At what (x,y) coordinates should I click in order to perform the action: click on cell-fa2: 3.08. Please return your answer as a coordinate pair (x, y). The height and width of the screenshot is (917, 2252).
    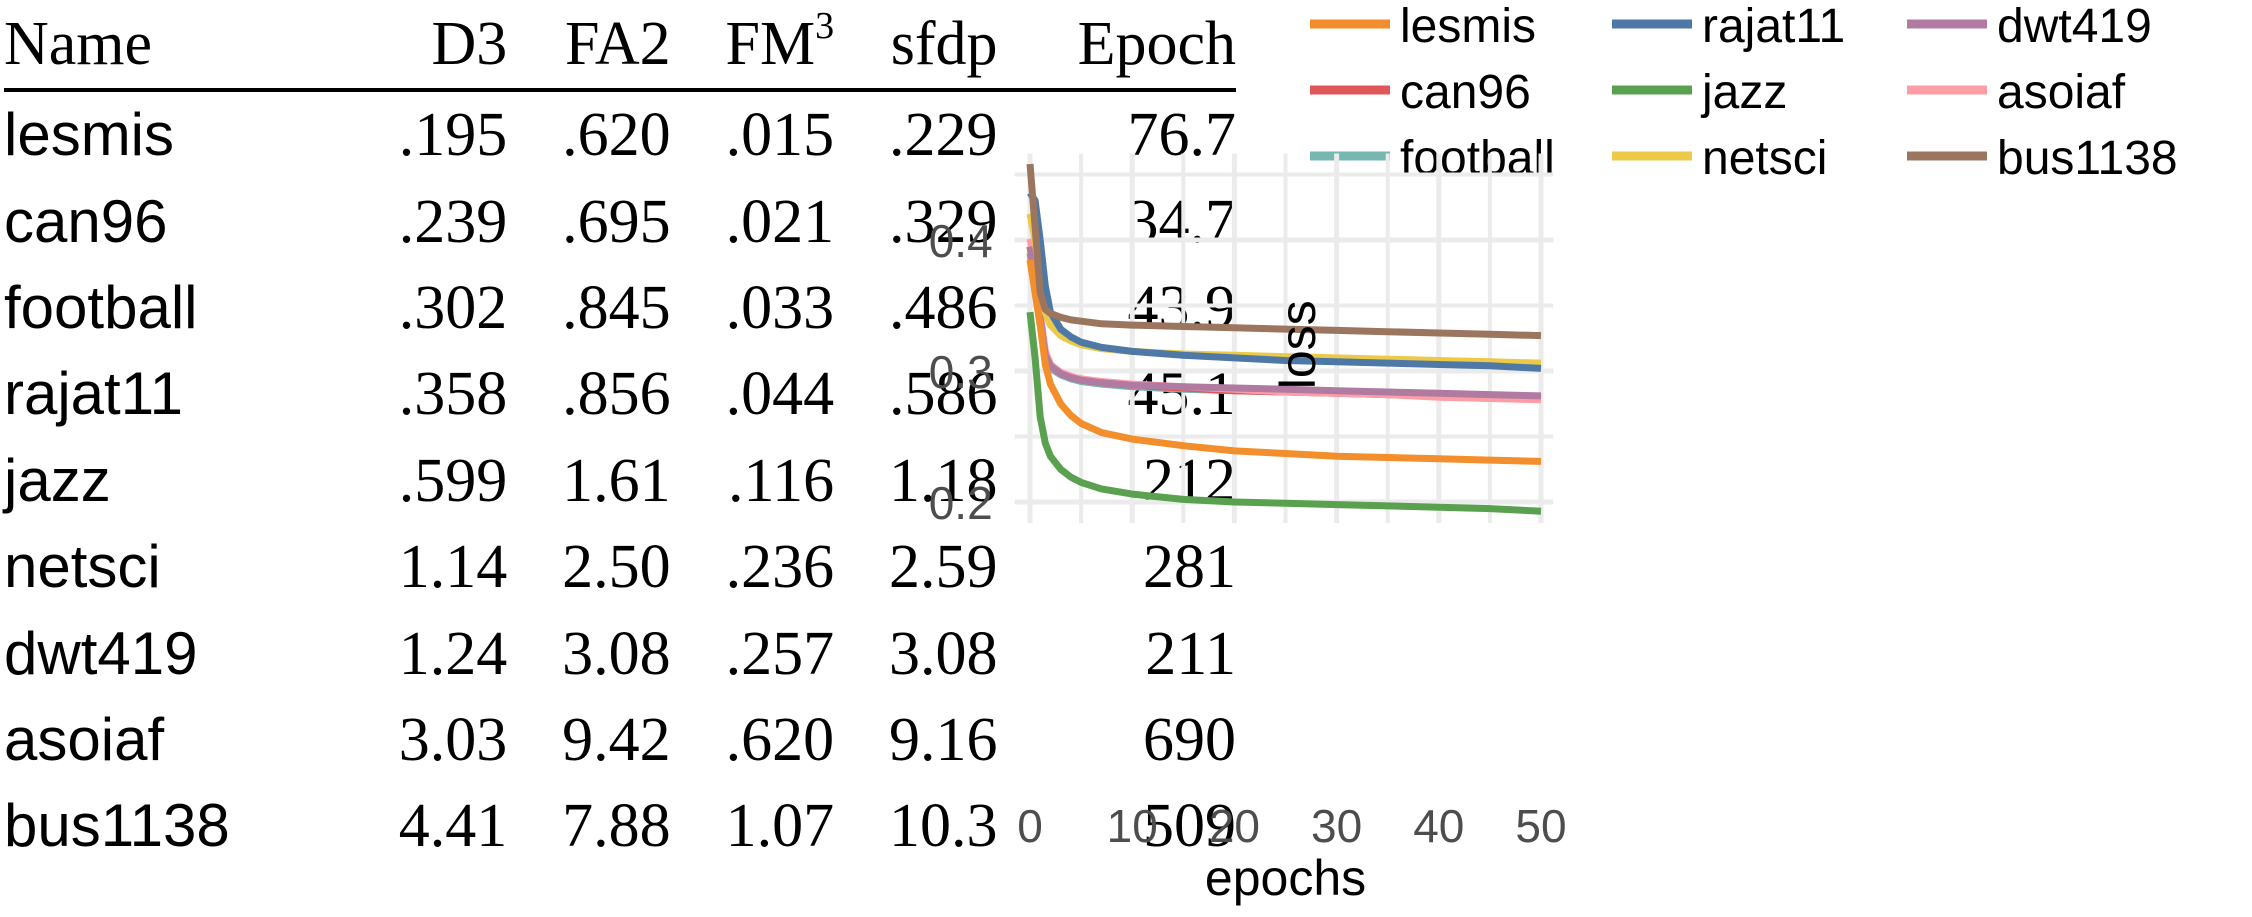
    Looking at the image, I should click on (616, 653).